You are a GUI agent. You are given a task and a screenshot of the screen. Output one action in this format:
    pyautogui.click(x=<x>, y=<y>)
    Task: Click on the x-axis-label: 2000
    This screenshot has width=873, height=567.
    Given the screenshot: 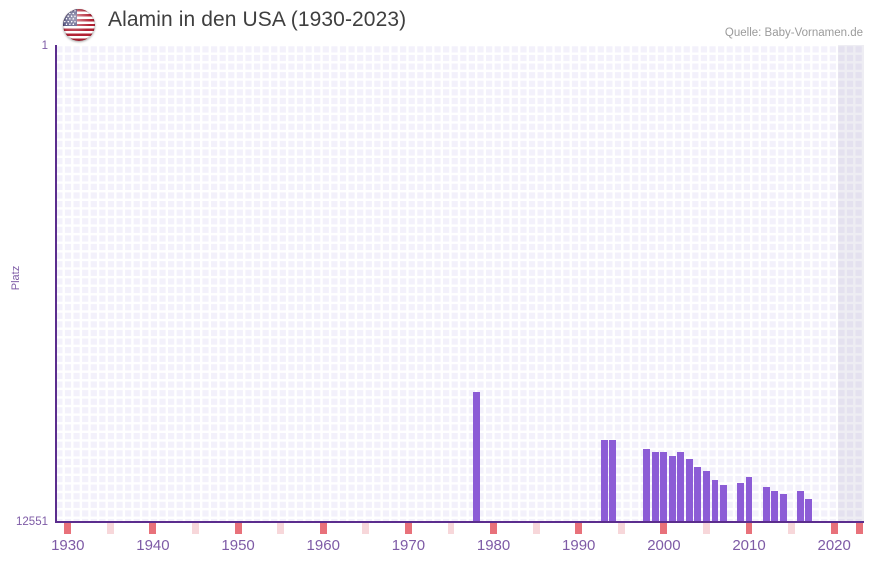 What is the action you would take?
    pyautogui.click(x=664, y=545)
    